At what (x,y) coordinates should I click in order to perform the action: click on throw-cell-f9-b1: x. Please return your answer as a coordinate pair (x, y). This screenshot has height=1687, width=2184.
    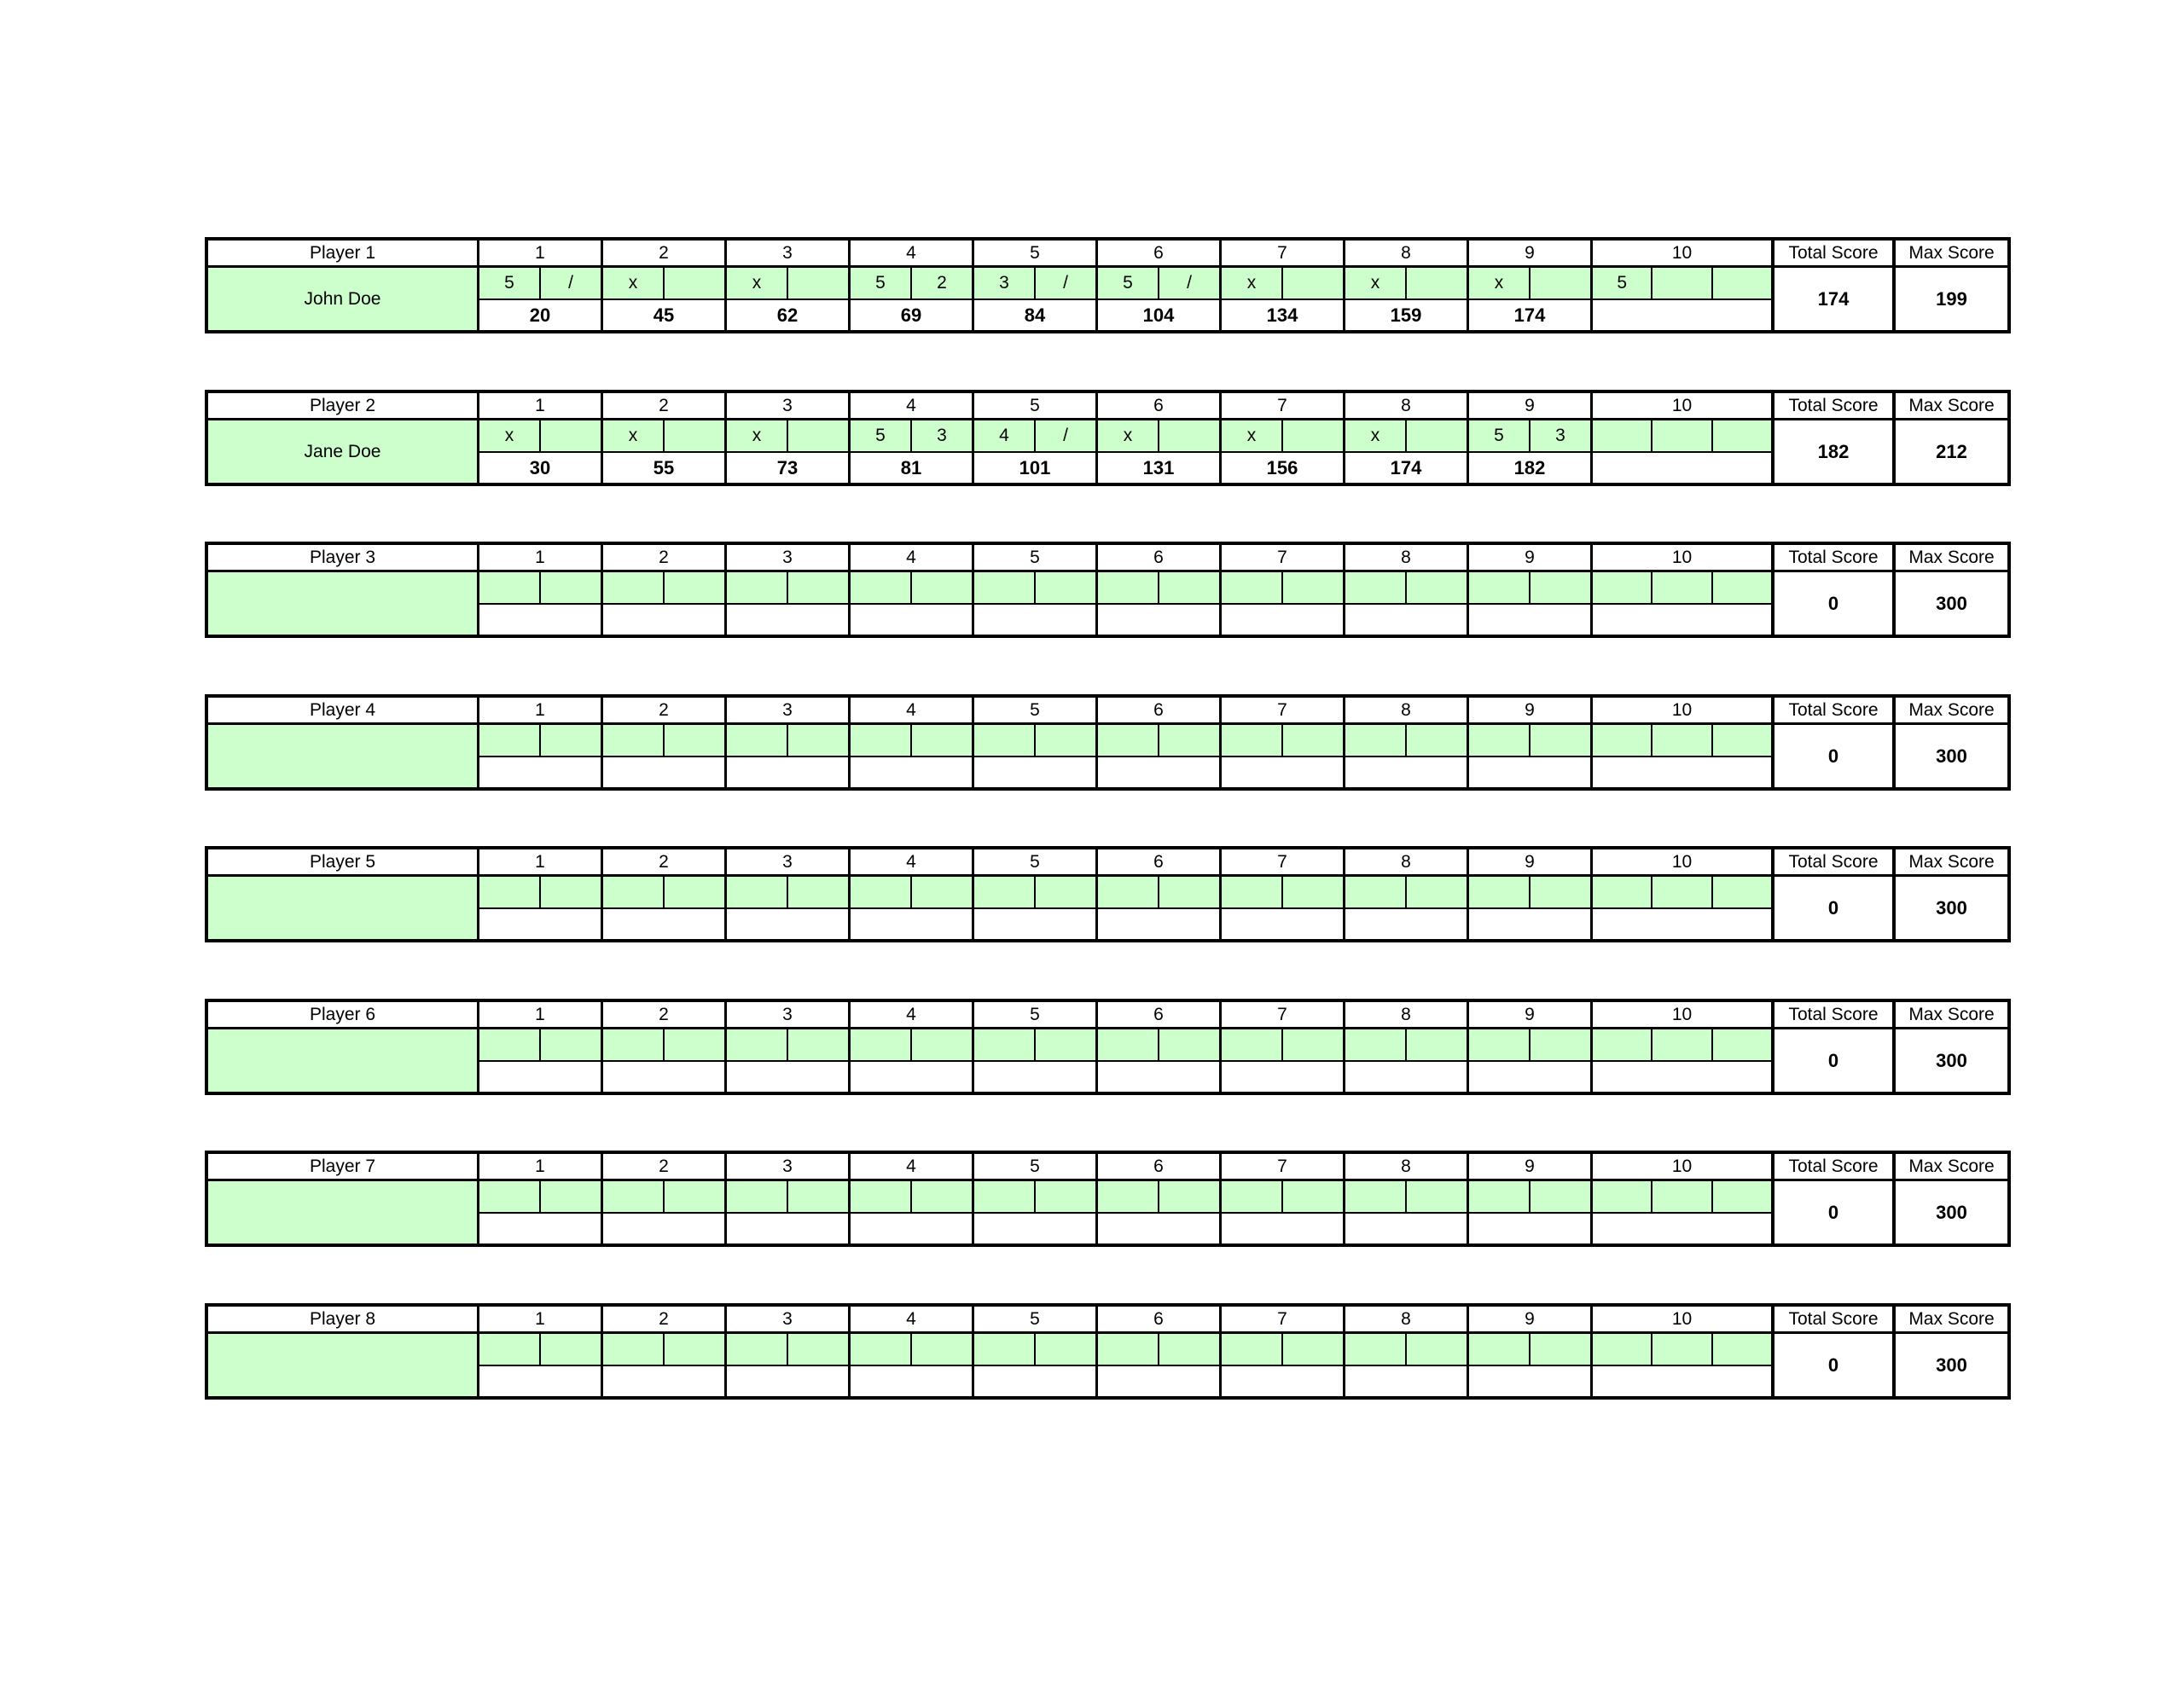
    Looking at the image, I should click on (1499, 283).